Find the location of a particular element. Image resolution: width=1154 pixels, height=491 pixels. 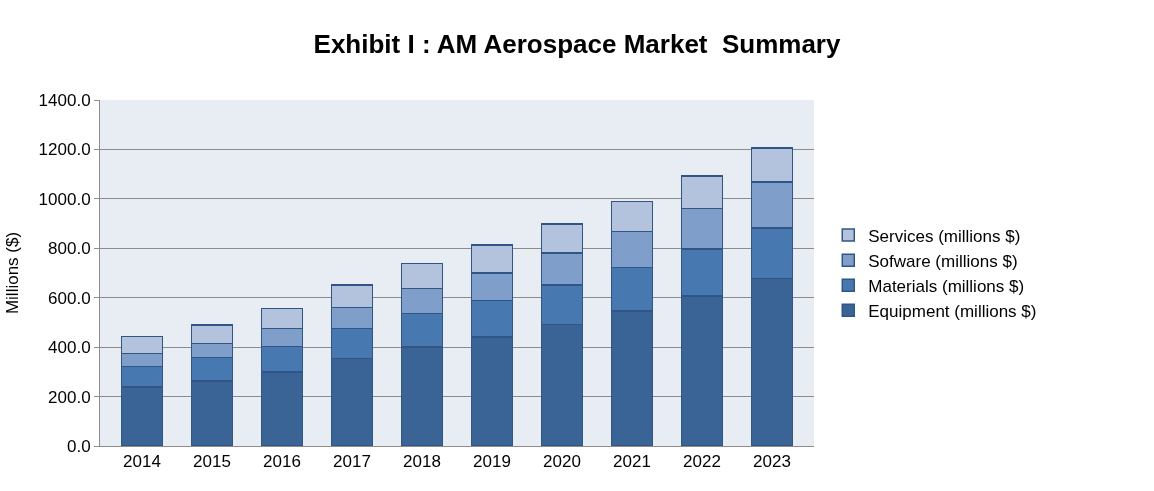

y-tick-label: 1200.0 is located at coordinates (64, 150).